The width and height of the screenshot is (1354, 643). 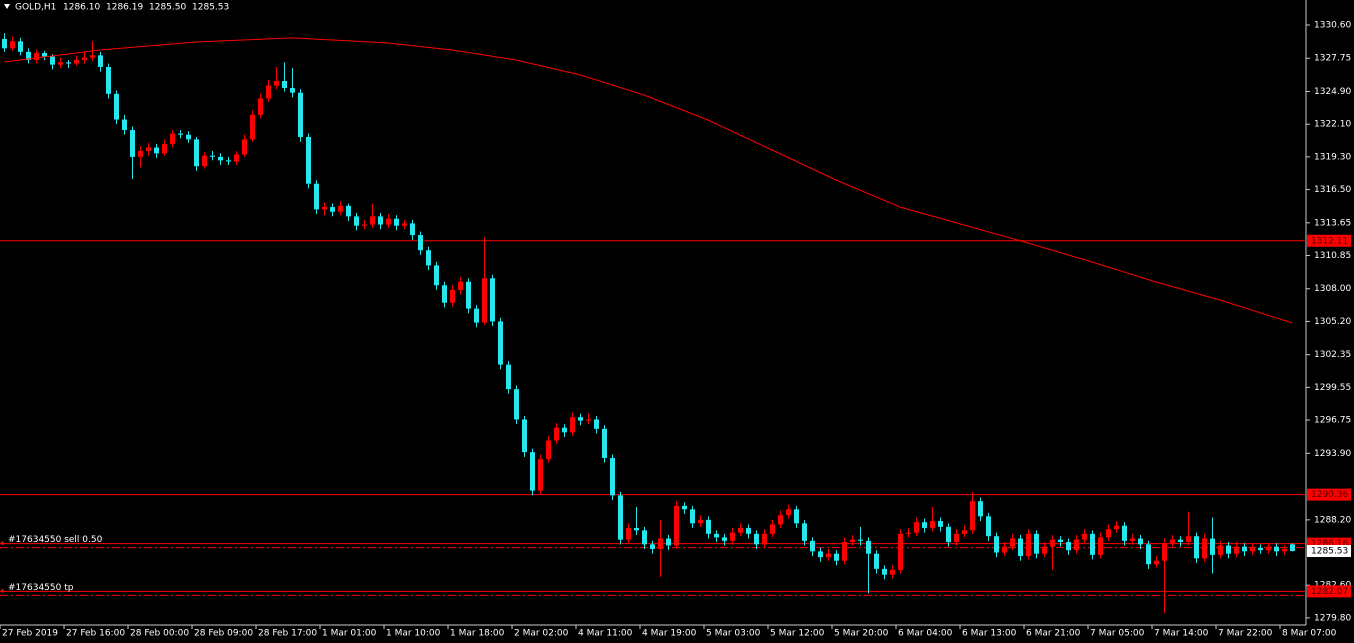 I want to click on y-tick-label: 1324.90, so click(x=1332, y=92).